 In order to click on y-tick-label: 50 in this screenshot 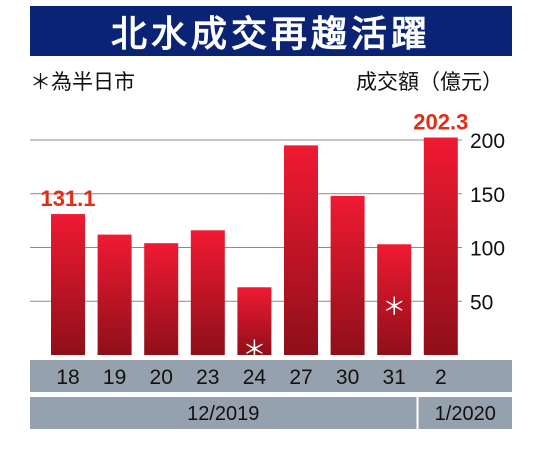, I will do `click(481, 302)`.